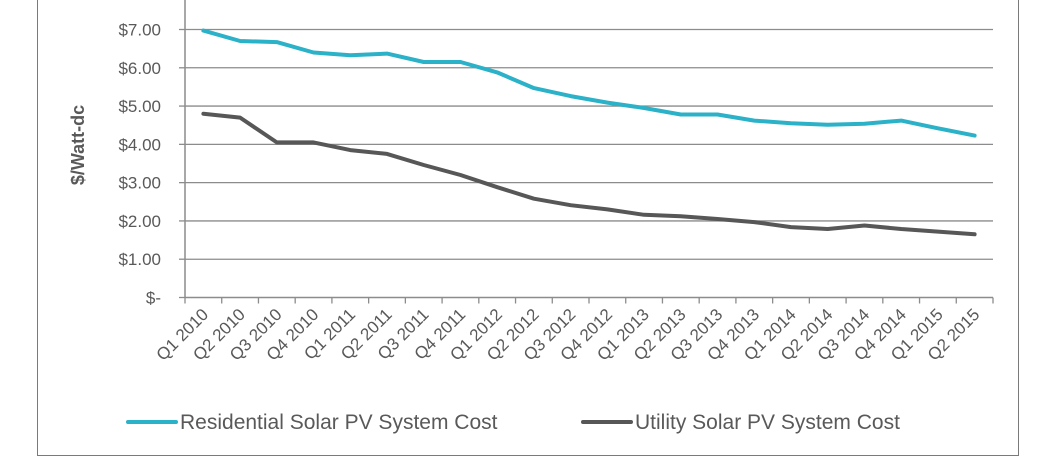 The width and height of the screenshot is (1050, 460). What do you see at coordinates (139, 30) in the screenshot?
I see `y-tick-label: $7.00` at bounding box center [139, 30].